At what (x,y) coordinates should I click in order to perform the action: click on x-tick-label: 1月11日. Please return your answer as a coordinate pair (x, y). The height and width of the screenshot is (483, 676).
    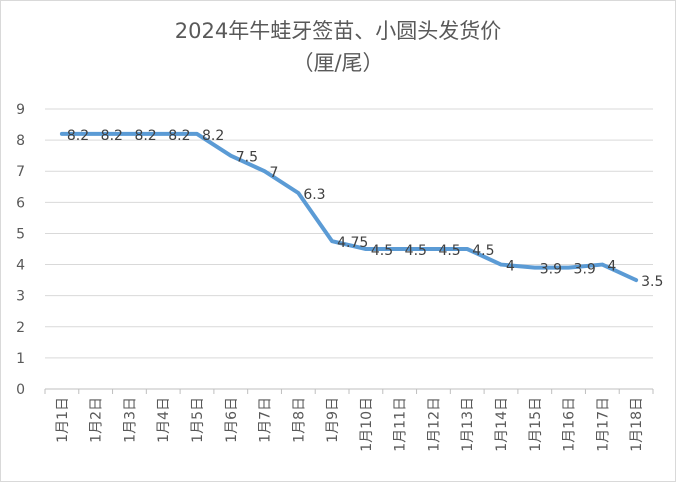
    Looking at the image, I should click on (401, 424).